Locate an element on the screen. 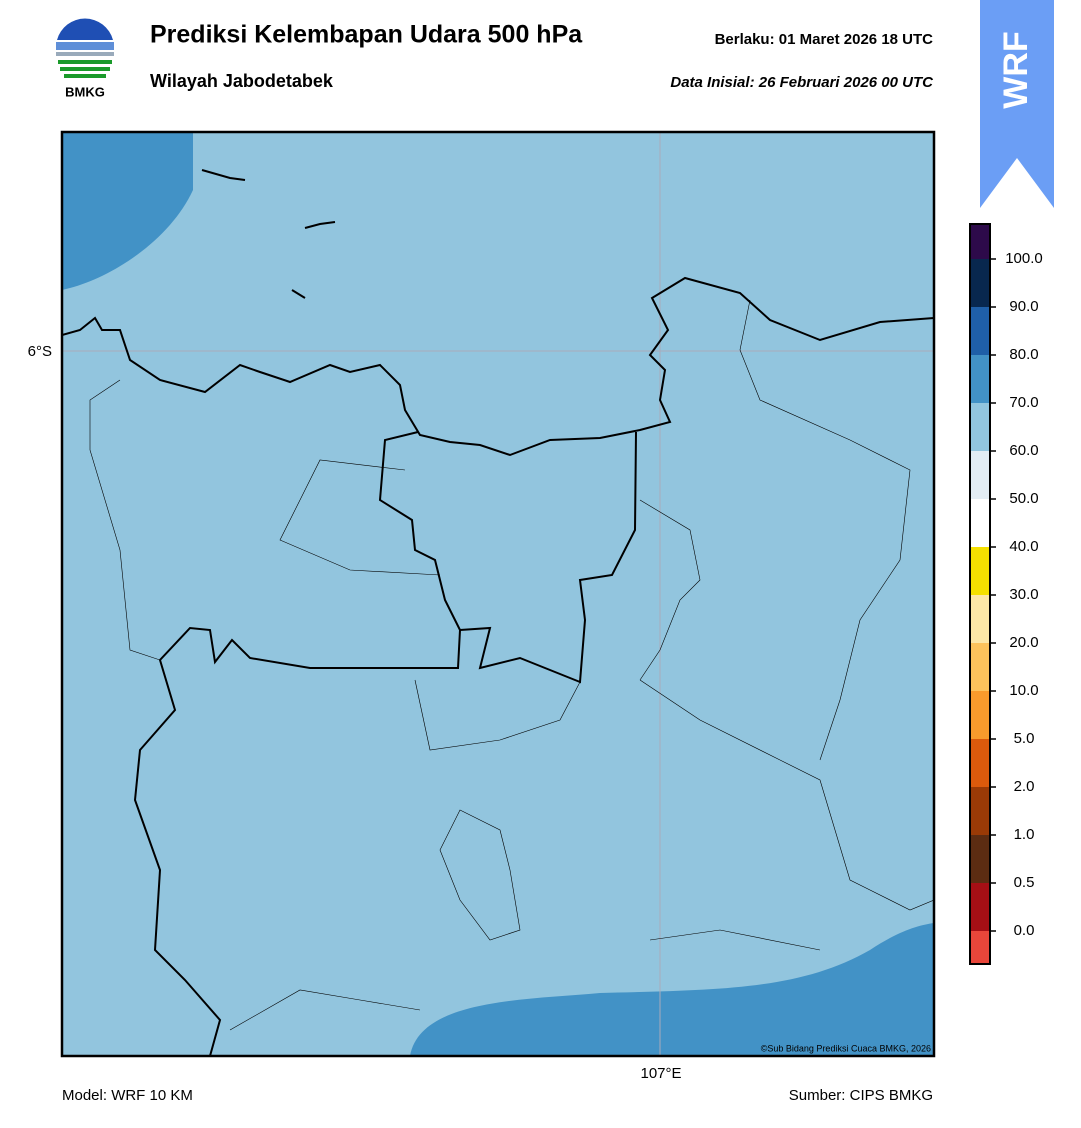  lat-label: 6°S is located at coordinates (40, 351).